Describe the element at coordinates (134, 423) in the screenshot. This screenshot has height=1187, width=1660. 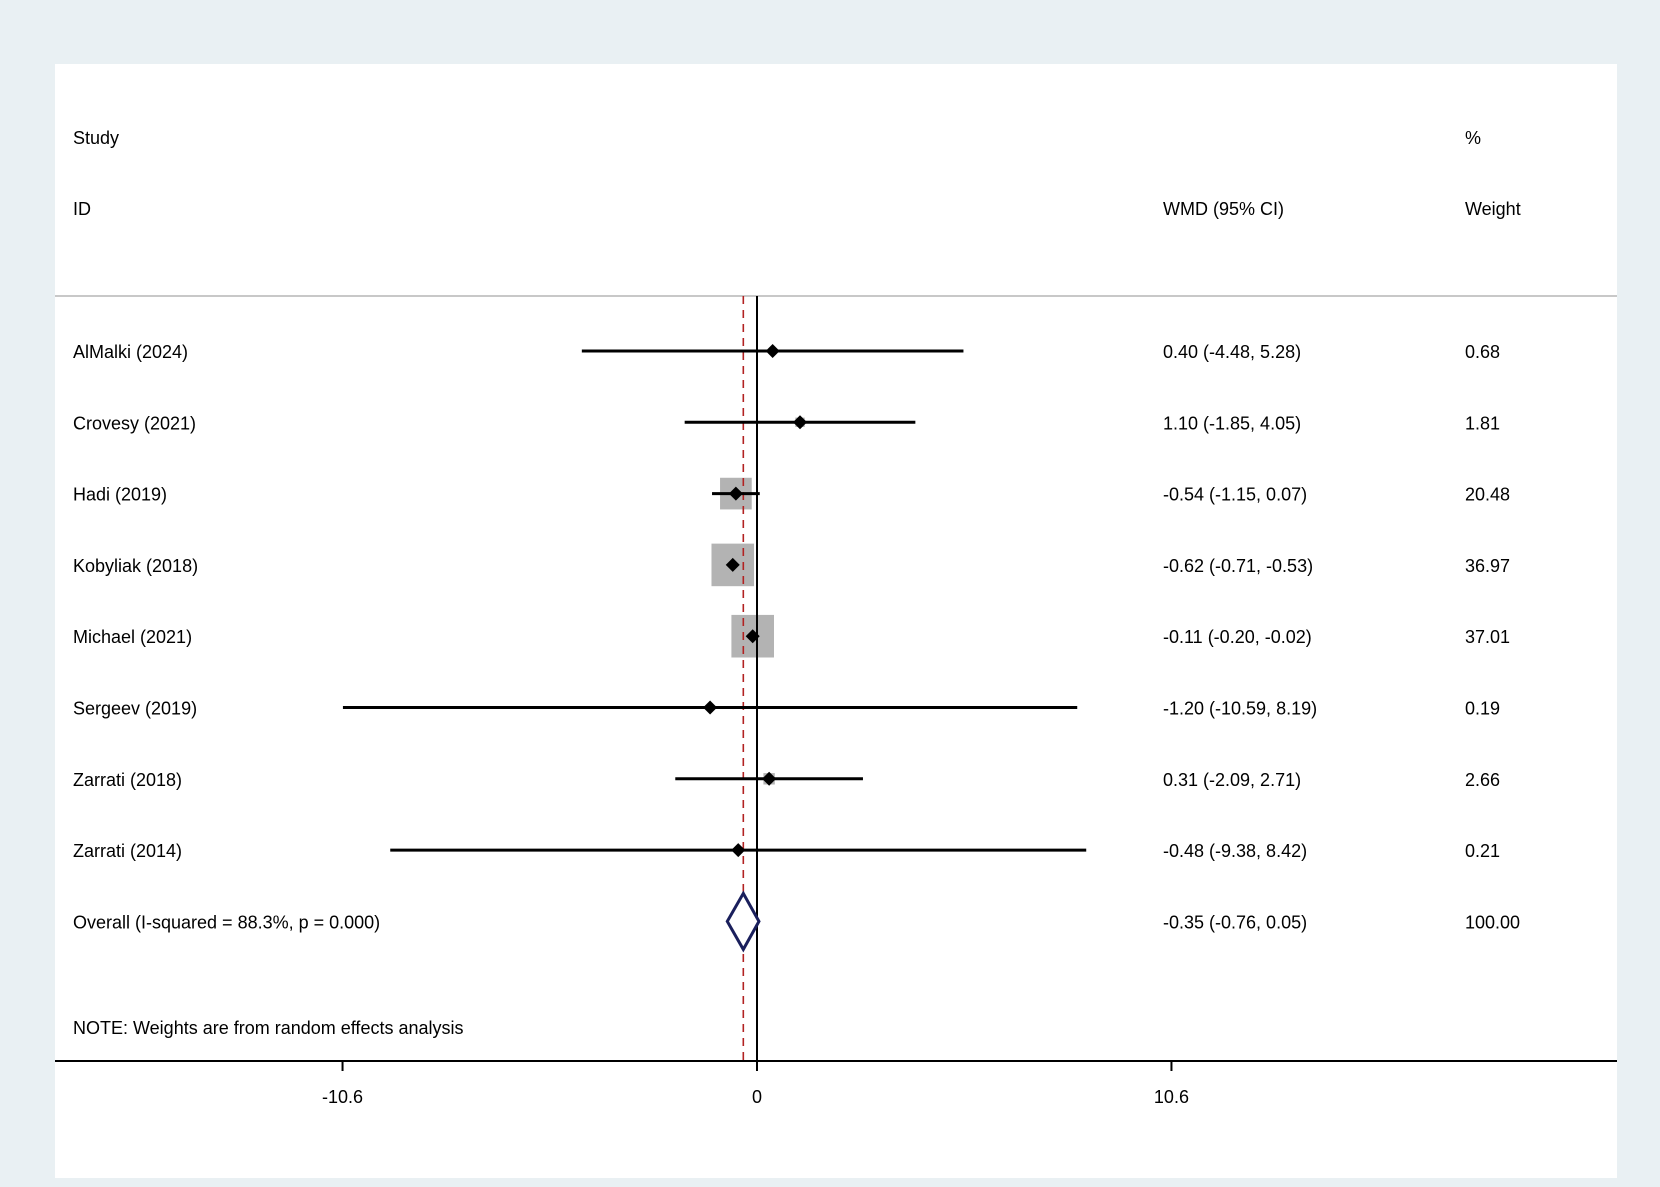
I see `study-name: Crovesy (2021)` at that location.